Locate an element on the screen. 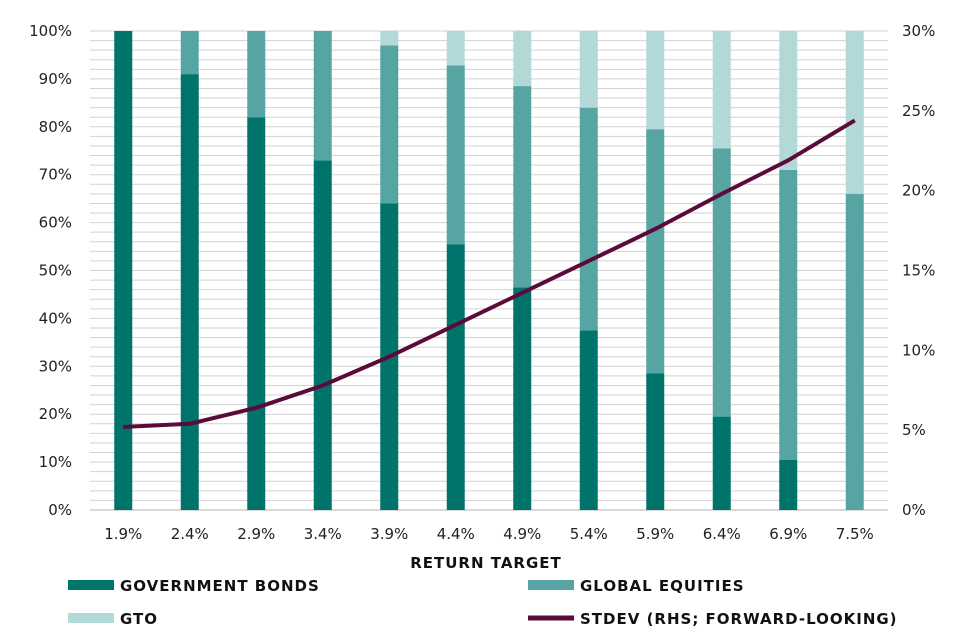  x-axis-tick-label: 6.9% is located at coordinates (788, 534).